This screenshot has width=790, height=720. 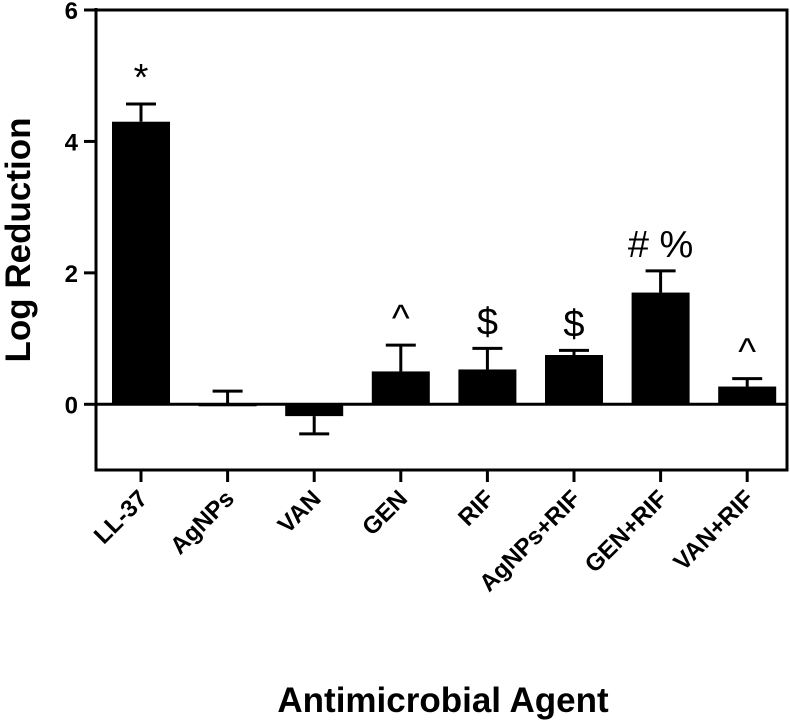 What do you see at coordinates (714, 530) in the screenshot?
I see `x-tick-label-7: VAN+RIF` at bounding box center [714, 530].